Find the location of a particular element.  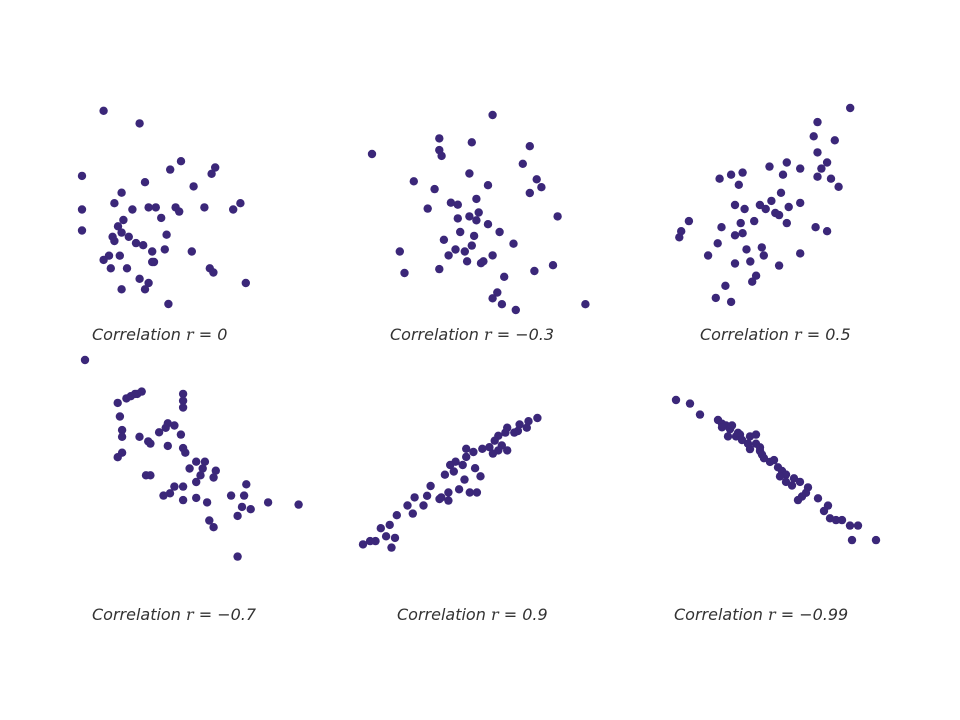

caption-r-0-5: Correlation r = 0.5 is located at coordinates (775, 334).